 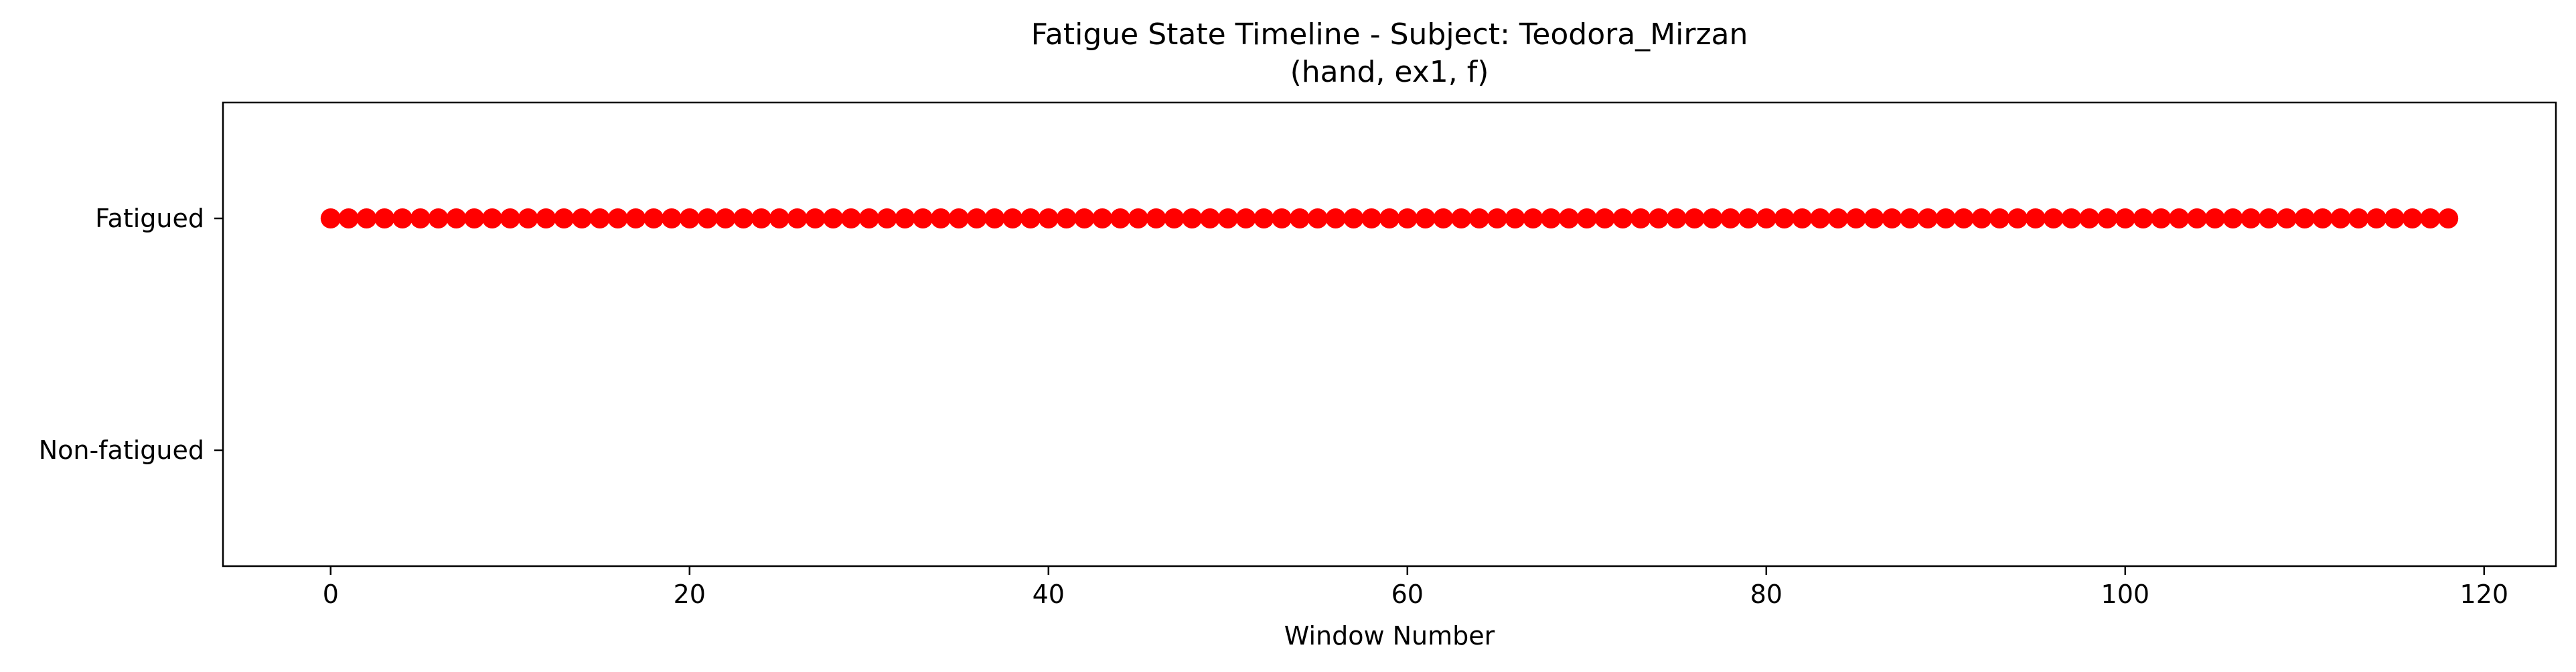 I want to click on data-points, so click(x=1390, y=218).